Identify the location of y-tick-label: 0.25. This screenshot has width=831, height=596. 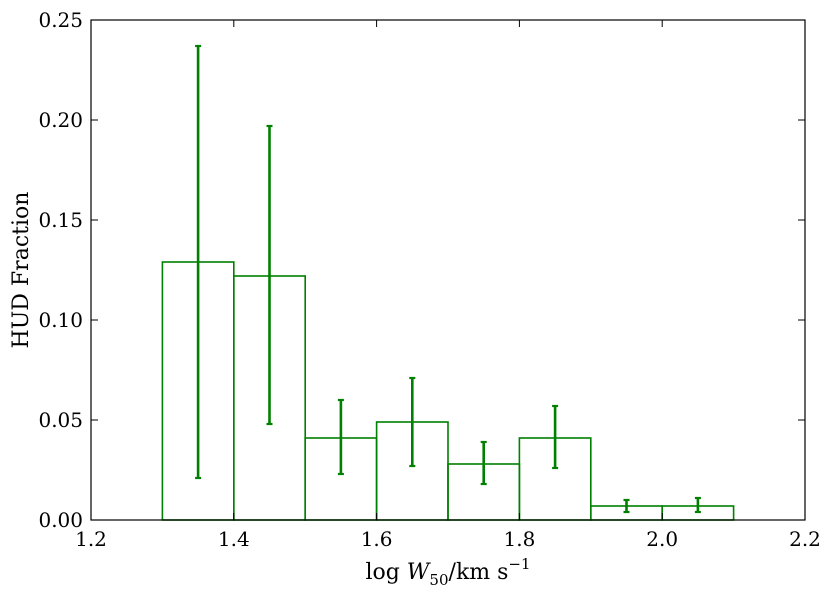
(60, 20).